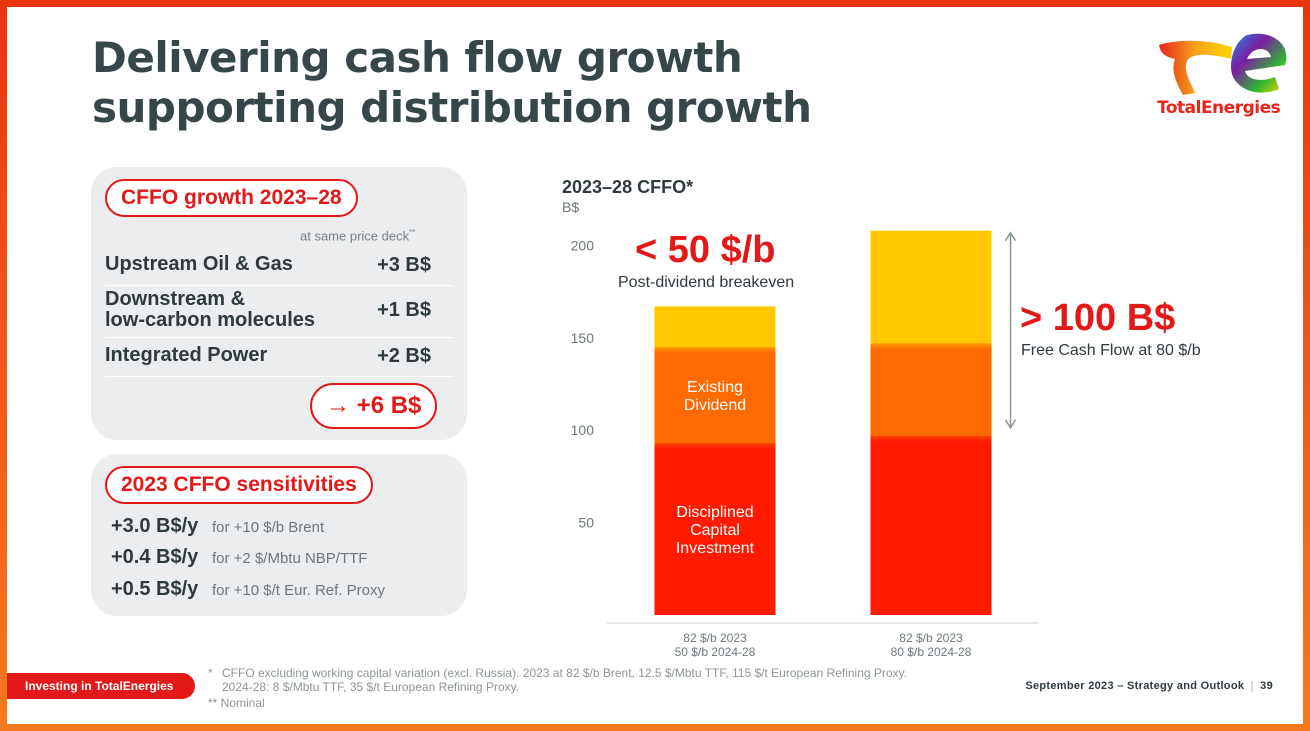  What do you see at coordinates (586, 523) in the screenshot?
I see `y-tick-label: 50` at bounding box center [586, 523].